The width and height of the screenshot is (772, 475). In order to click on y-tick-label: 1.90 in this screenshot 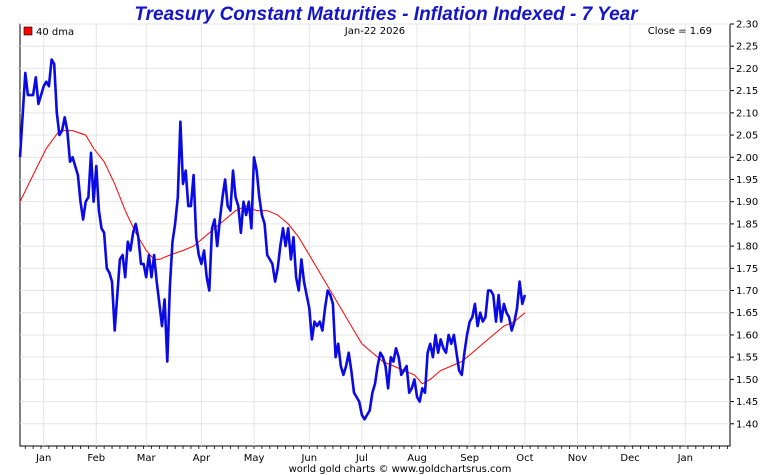, I will do `click(747, 202)`.